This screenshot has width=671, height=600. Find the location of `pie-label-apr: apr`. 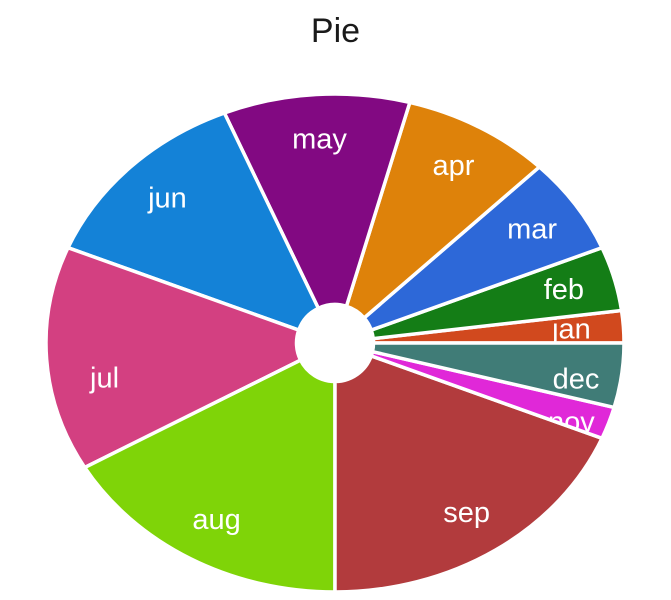

pie-label-apr: apr is located at coordinates (454, 166).